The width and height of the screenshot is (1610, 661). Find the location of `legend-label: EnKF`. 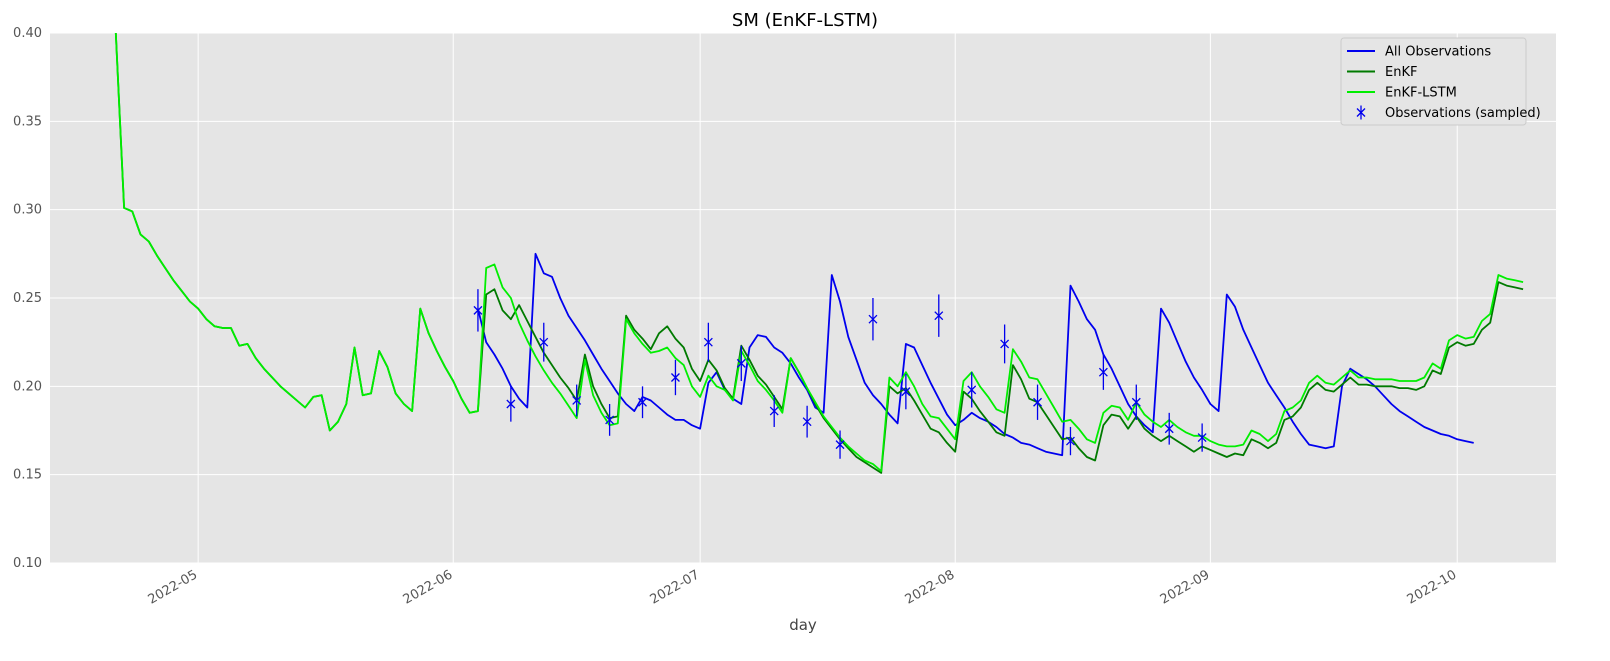

legend-label: EnKF is located at coordinates (1401, 72).